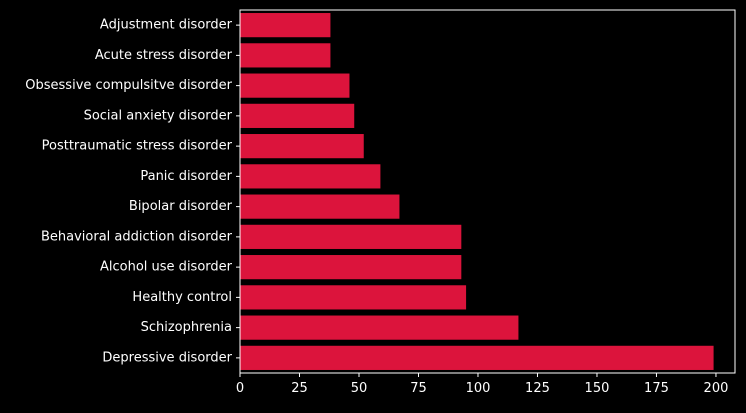  What do you see at coordinates (537, 388) in the screenshot?
I see `x-tick-label: 125` at bounding box center [537, 388].